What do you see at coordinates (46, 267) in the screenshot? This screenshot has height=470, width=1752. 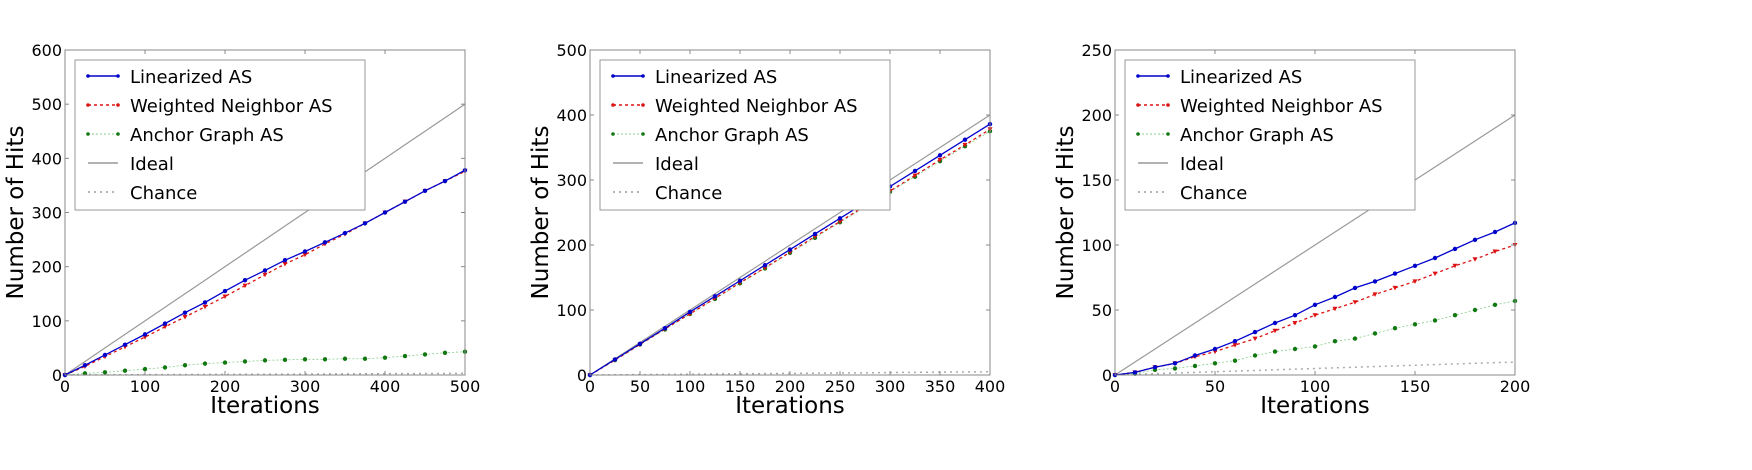 I see `y-tick-label: 200` at bounding box center [46, 267].